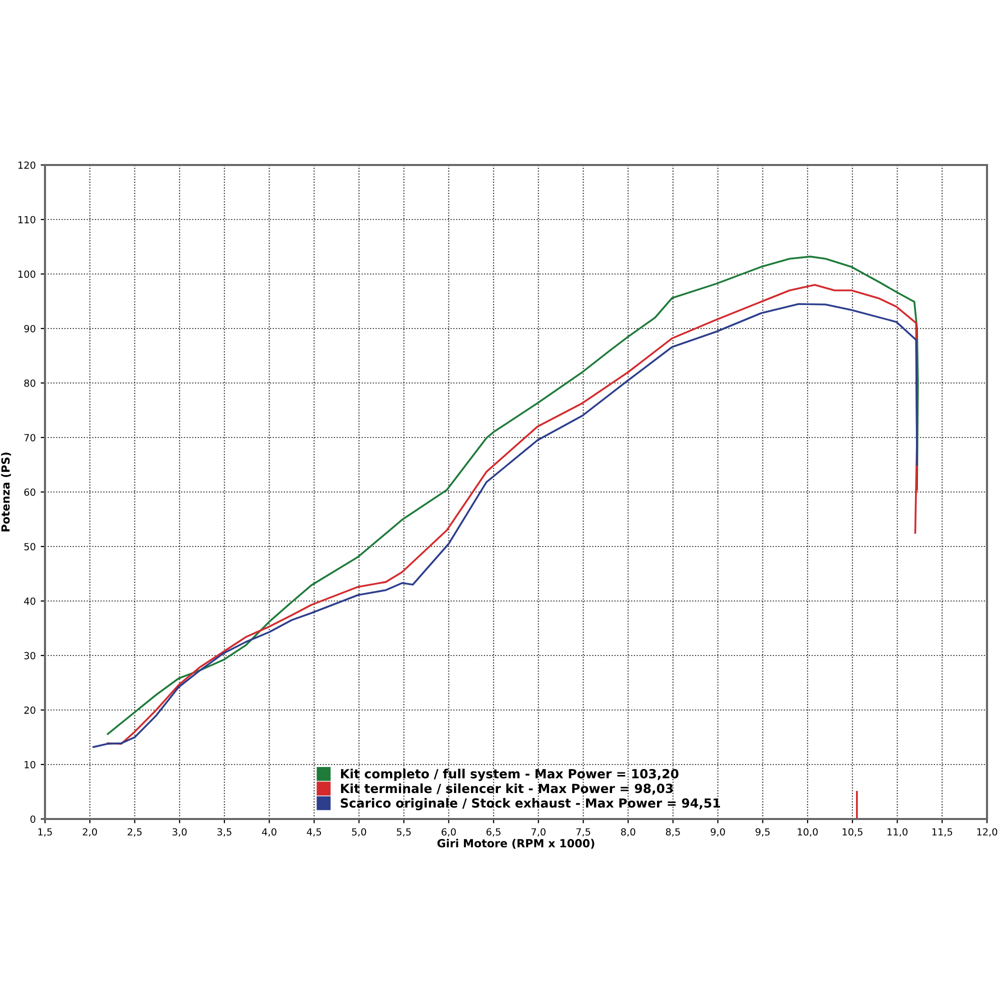  What do you see at coordinates (403, 832) in the screenshot?
I see `x-tick-label: 5,5` at bounding box center [403, 832].